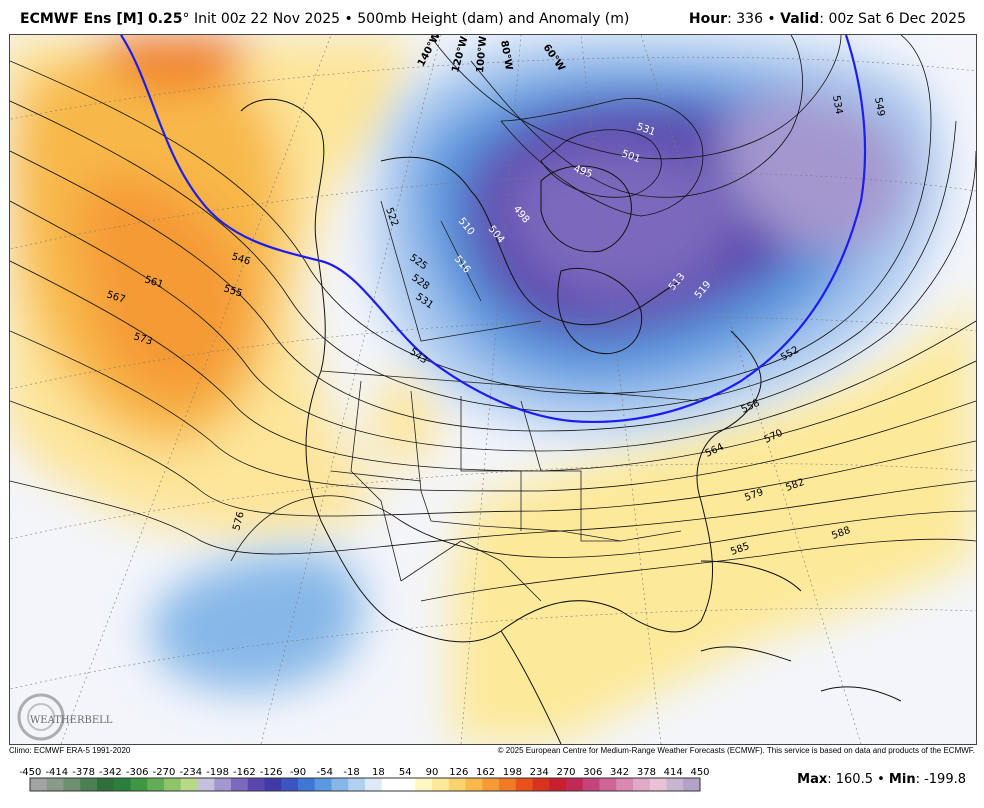 The width and height of the screenshot is (984, 808). What do you see at coordinates (217, 772) in the screenshot?
I see `colorbar-tick-label: -198` at bounding box center [217, 772].